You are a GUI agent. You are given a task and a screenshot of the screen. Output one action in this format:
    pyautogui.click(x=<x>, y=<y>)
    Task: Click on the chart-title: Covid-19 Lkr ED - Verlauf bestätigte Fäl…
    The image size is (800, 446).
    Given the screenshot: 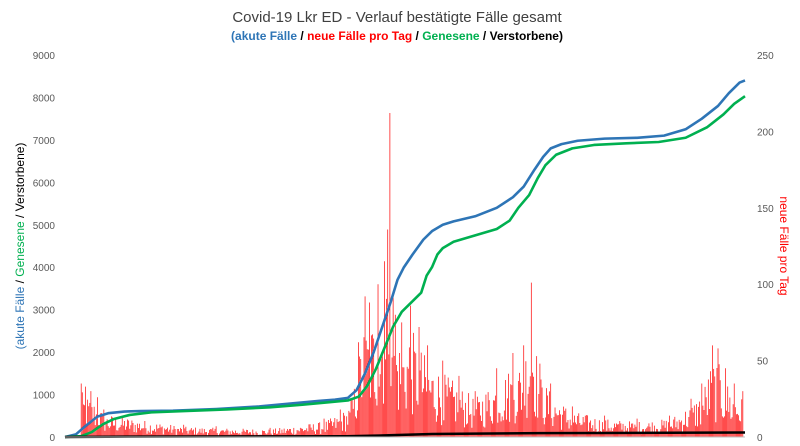 What is the action you would take?
    pyautogui.click(x=397, y=17)
    